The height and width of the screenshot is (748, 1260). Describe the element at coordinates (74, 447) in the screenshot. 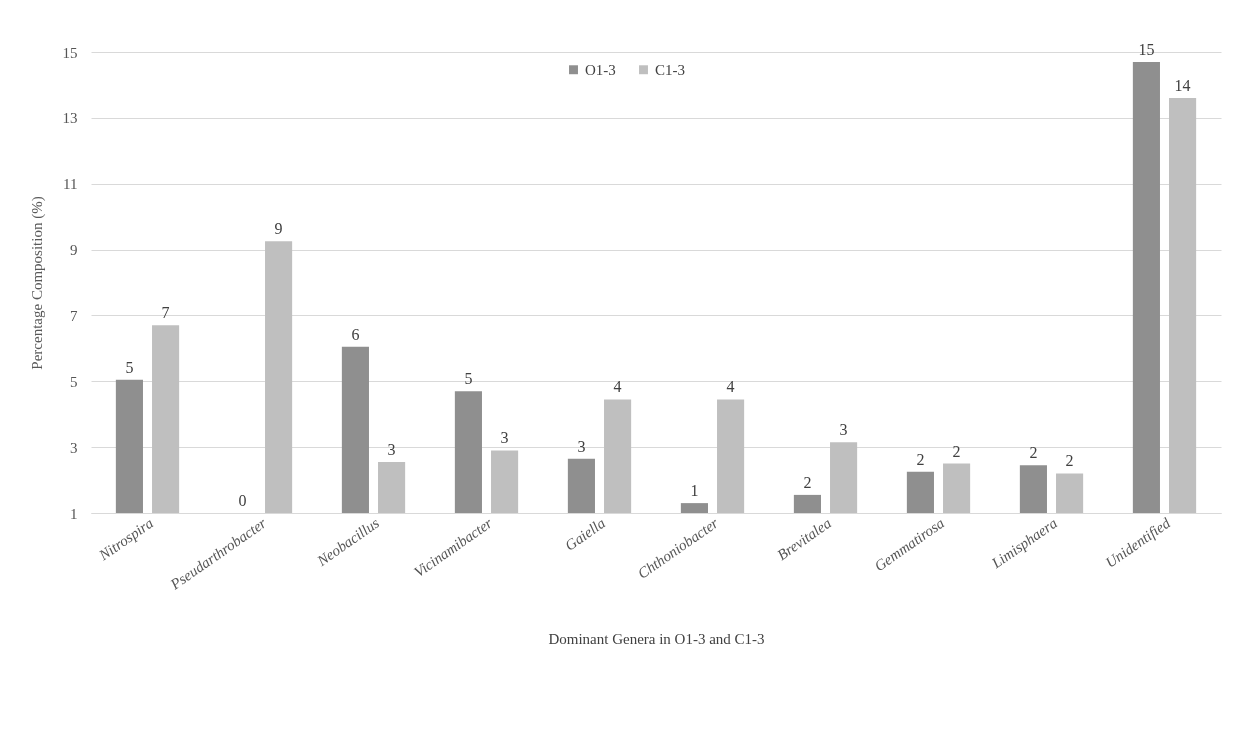

I see `y-tick-label: 3` at that location.